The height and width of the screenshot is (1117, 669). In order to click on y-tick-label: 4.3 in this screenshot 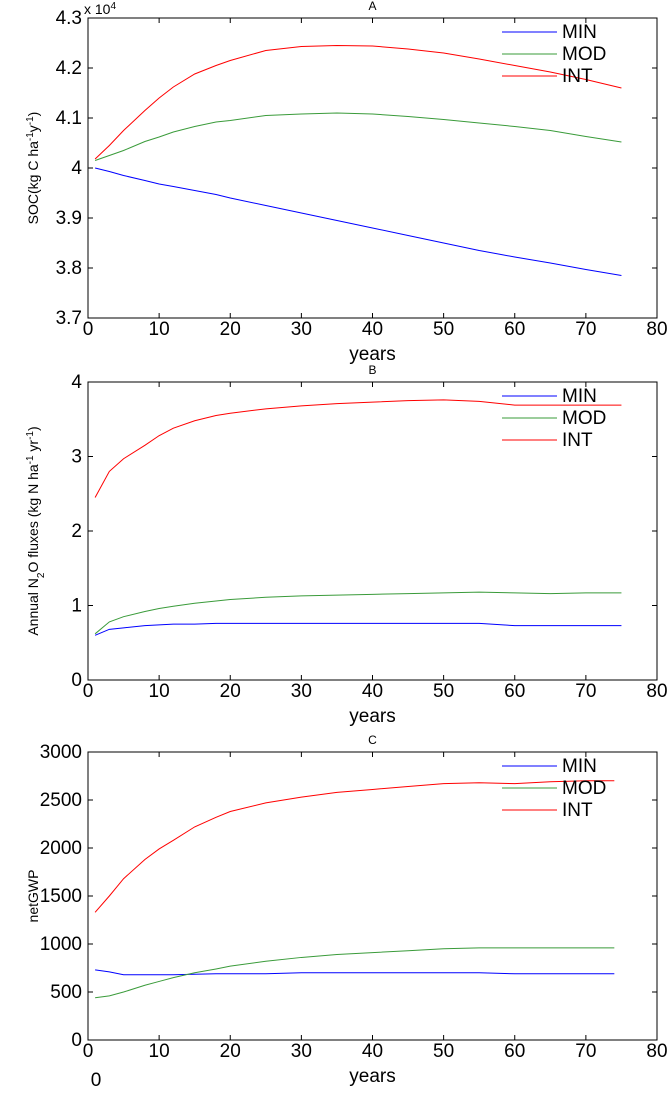, I will do `click(69, 18)`.